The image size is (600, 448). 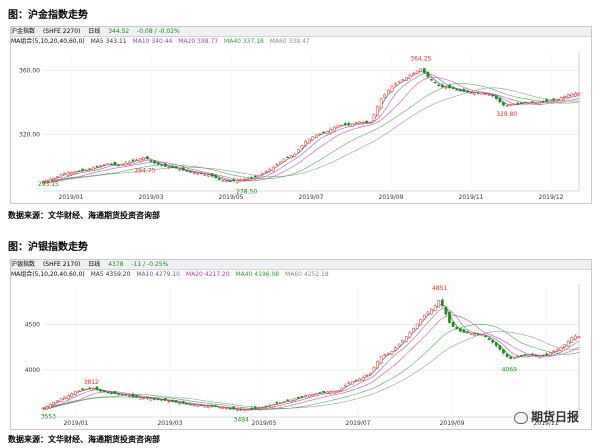 I want to click on x-tick-label: 2019/01, so click(x=71, y=197).